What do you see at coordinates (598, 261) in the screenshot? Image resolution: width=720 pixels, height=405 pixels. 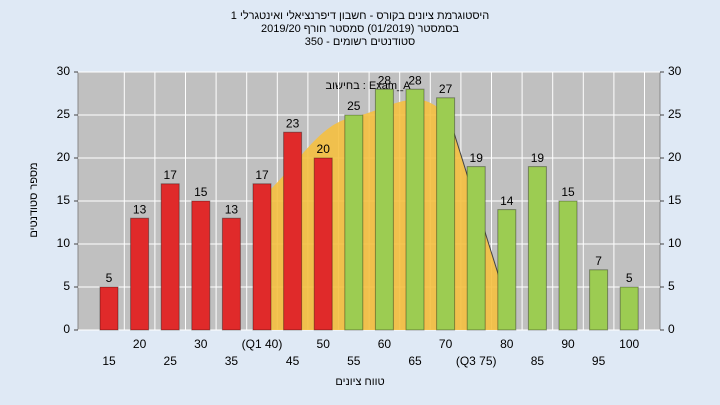 I see `value-label: 7` at bounding box center [598, 261].